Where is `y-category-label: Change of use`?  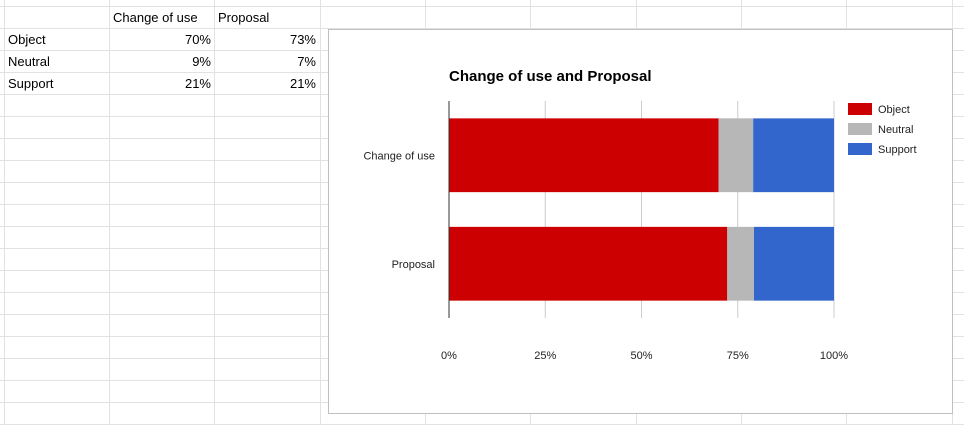 y-category-label: Change of use is located at coordinates (399, 156).